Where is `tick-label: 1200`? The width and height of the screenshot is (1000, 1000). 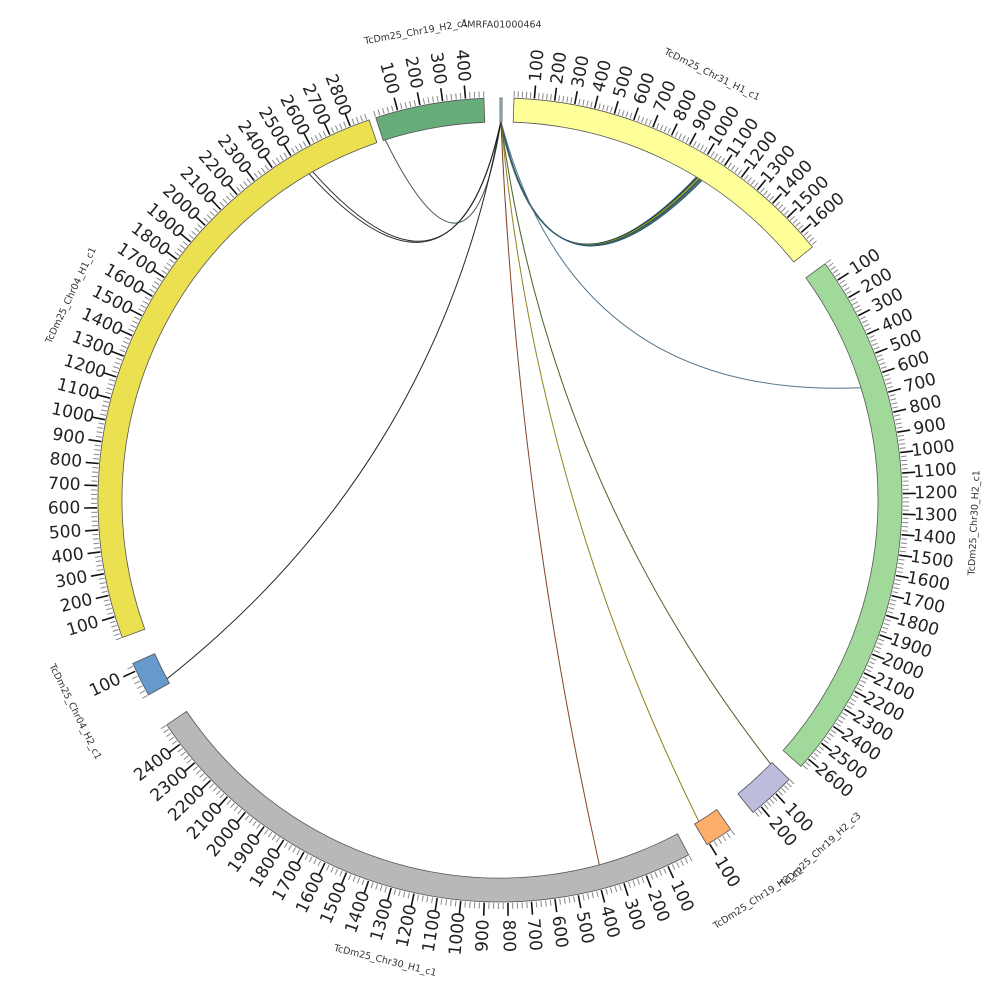
tick-label: 1200 is located at coordinates (407, 926).